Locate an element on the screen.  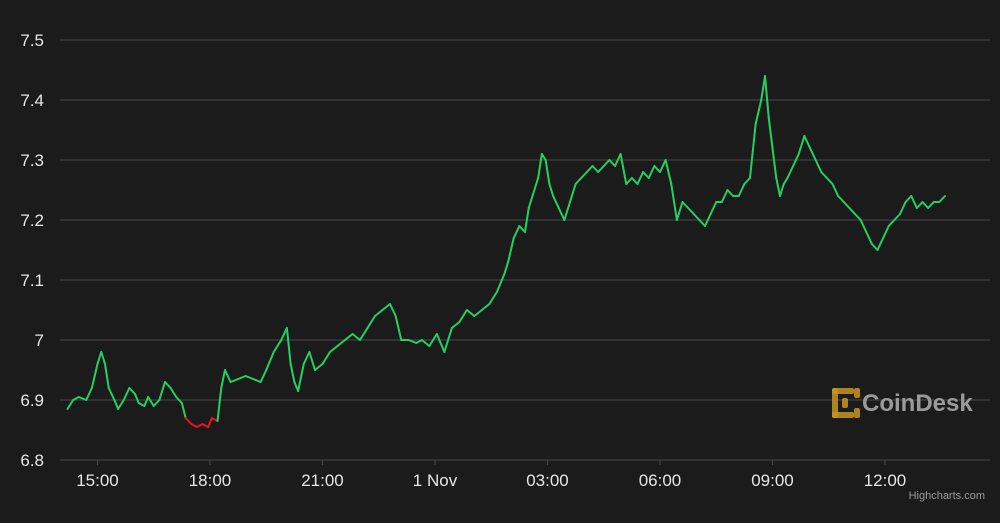
x-tick-label: 09:00 is located at coordinates (772, 480).